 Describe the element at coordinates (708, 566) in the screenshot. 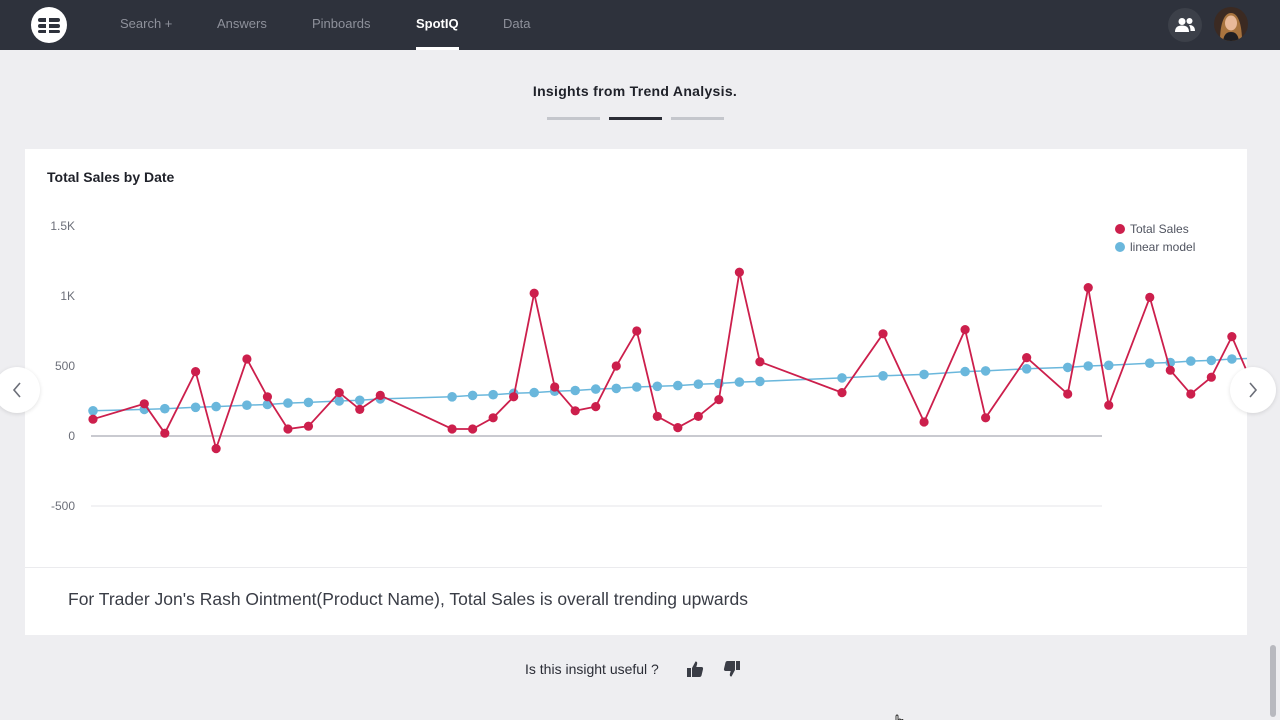

I see `x-tick-label: Q1 17` at that location.